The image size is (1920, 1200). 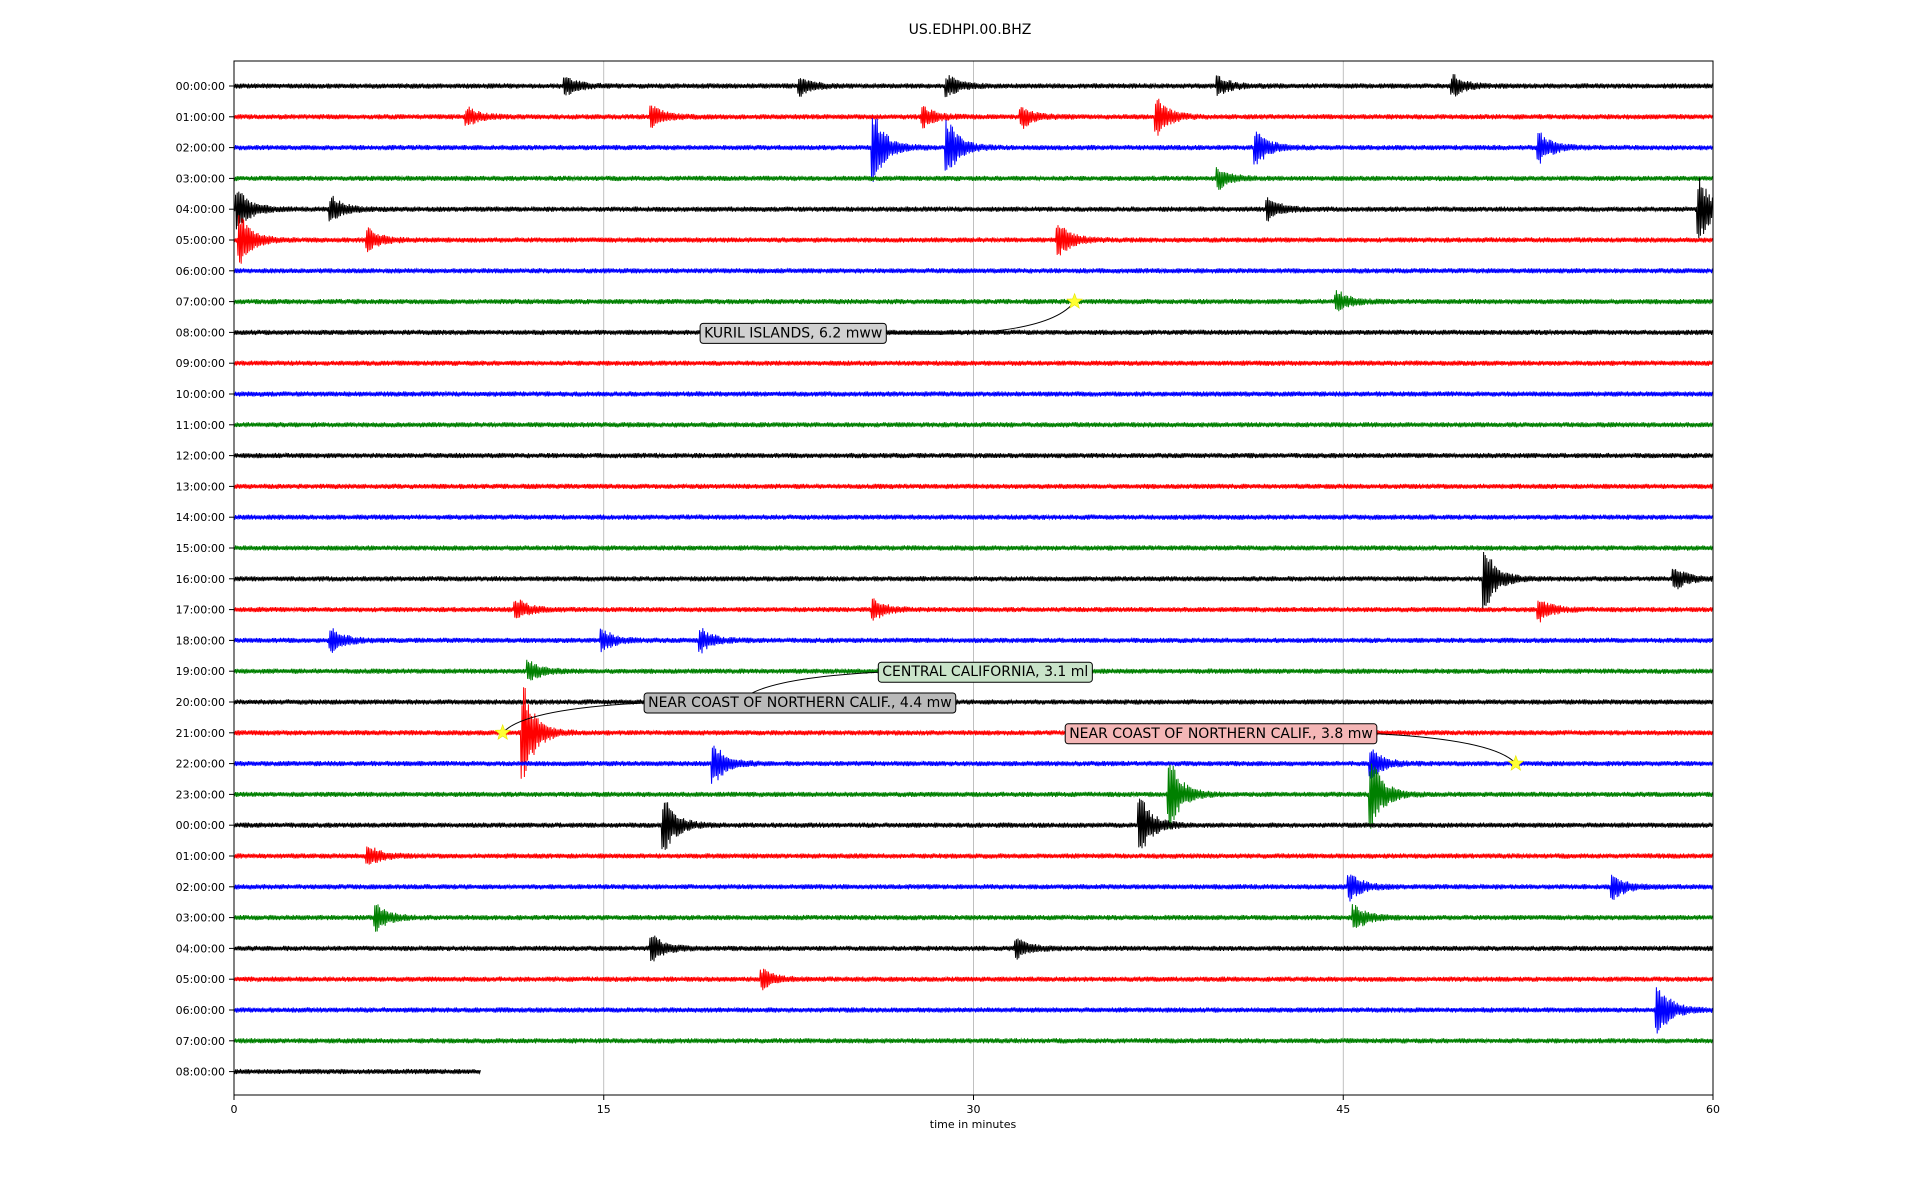 I want to click on event-annotation-label: CENTRAL CALIFORNIA, 3.1 ml, so click(x=985, y=672).